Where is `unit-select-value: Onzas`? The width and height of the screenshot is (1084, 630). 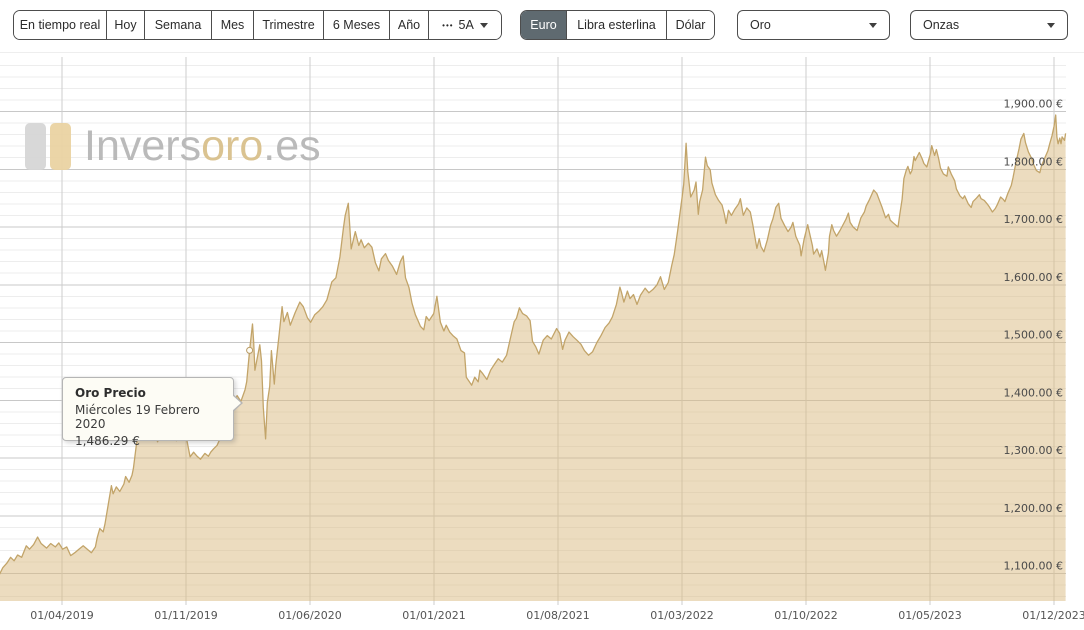
unit-select-value: Onzas is located at coordinates (941, 25).